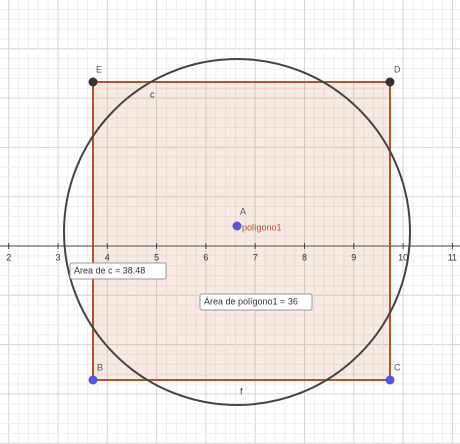  I want to click on point-e, so click(93, 82).